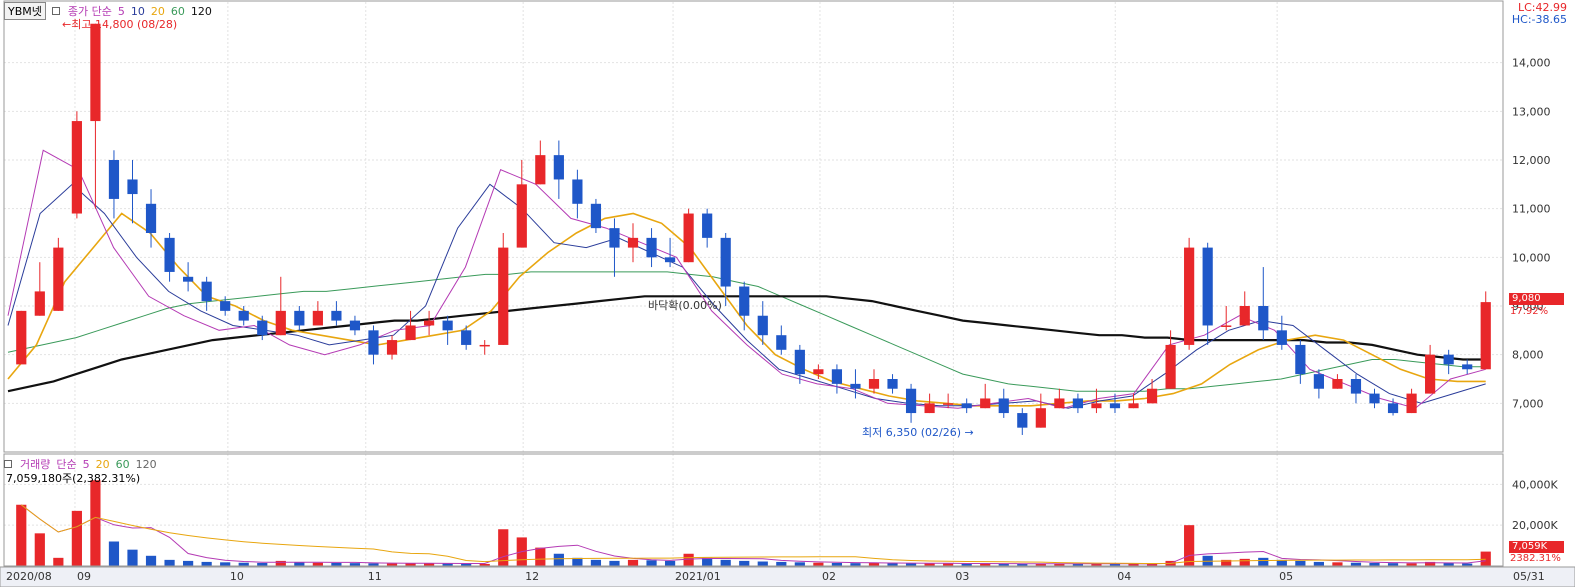 Image resolution: width=1575 pixels, height=587 pixels. What do you see at coordinates (969, 432) in the screenshot?
I see `low-arrow-icon: →` at bounding box center [969, 432].